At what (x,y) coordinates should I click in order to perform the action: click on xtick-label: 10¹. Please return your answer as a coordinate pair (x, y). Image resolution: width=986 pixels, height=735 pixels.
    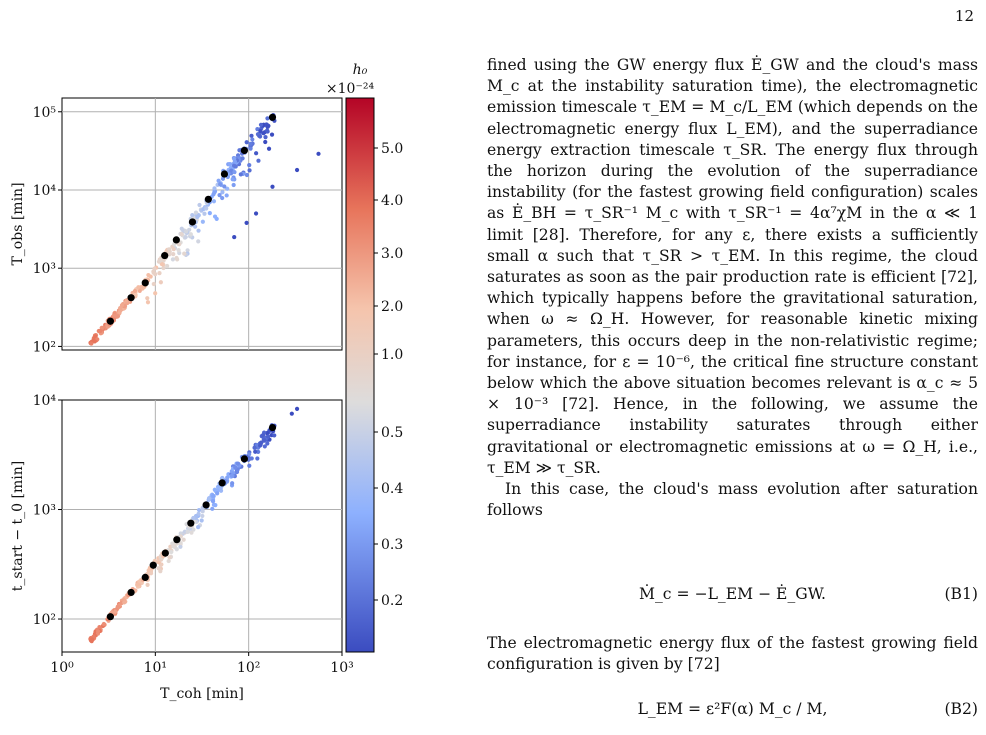
    Looking at the image, I should click on (155, 668).